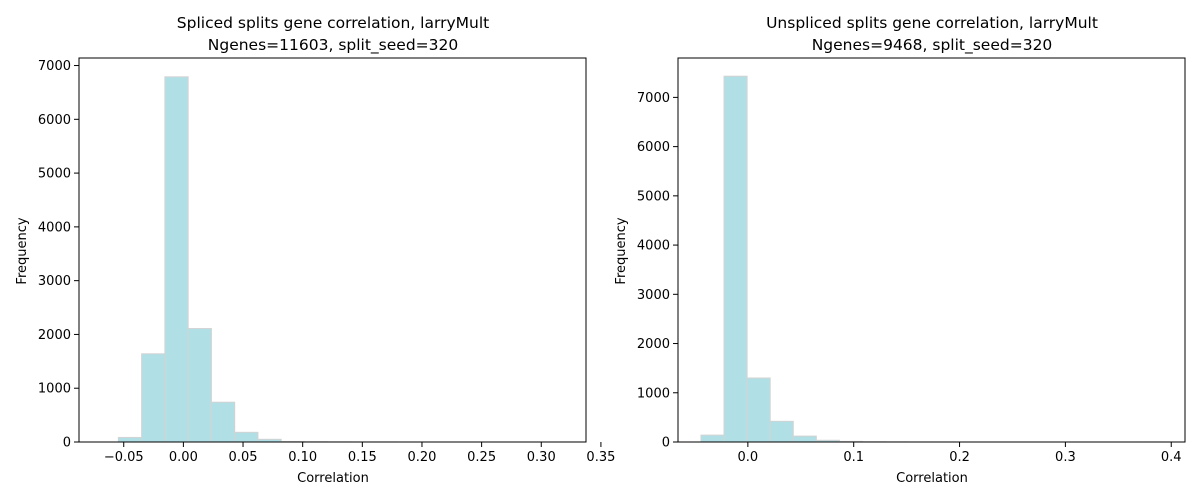 The image size is (1200, 500). Describe the element at coordinates (421, 457) in the screenshot. I see `x-tick-label: 0.20` at that location.